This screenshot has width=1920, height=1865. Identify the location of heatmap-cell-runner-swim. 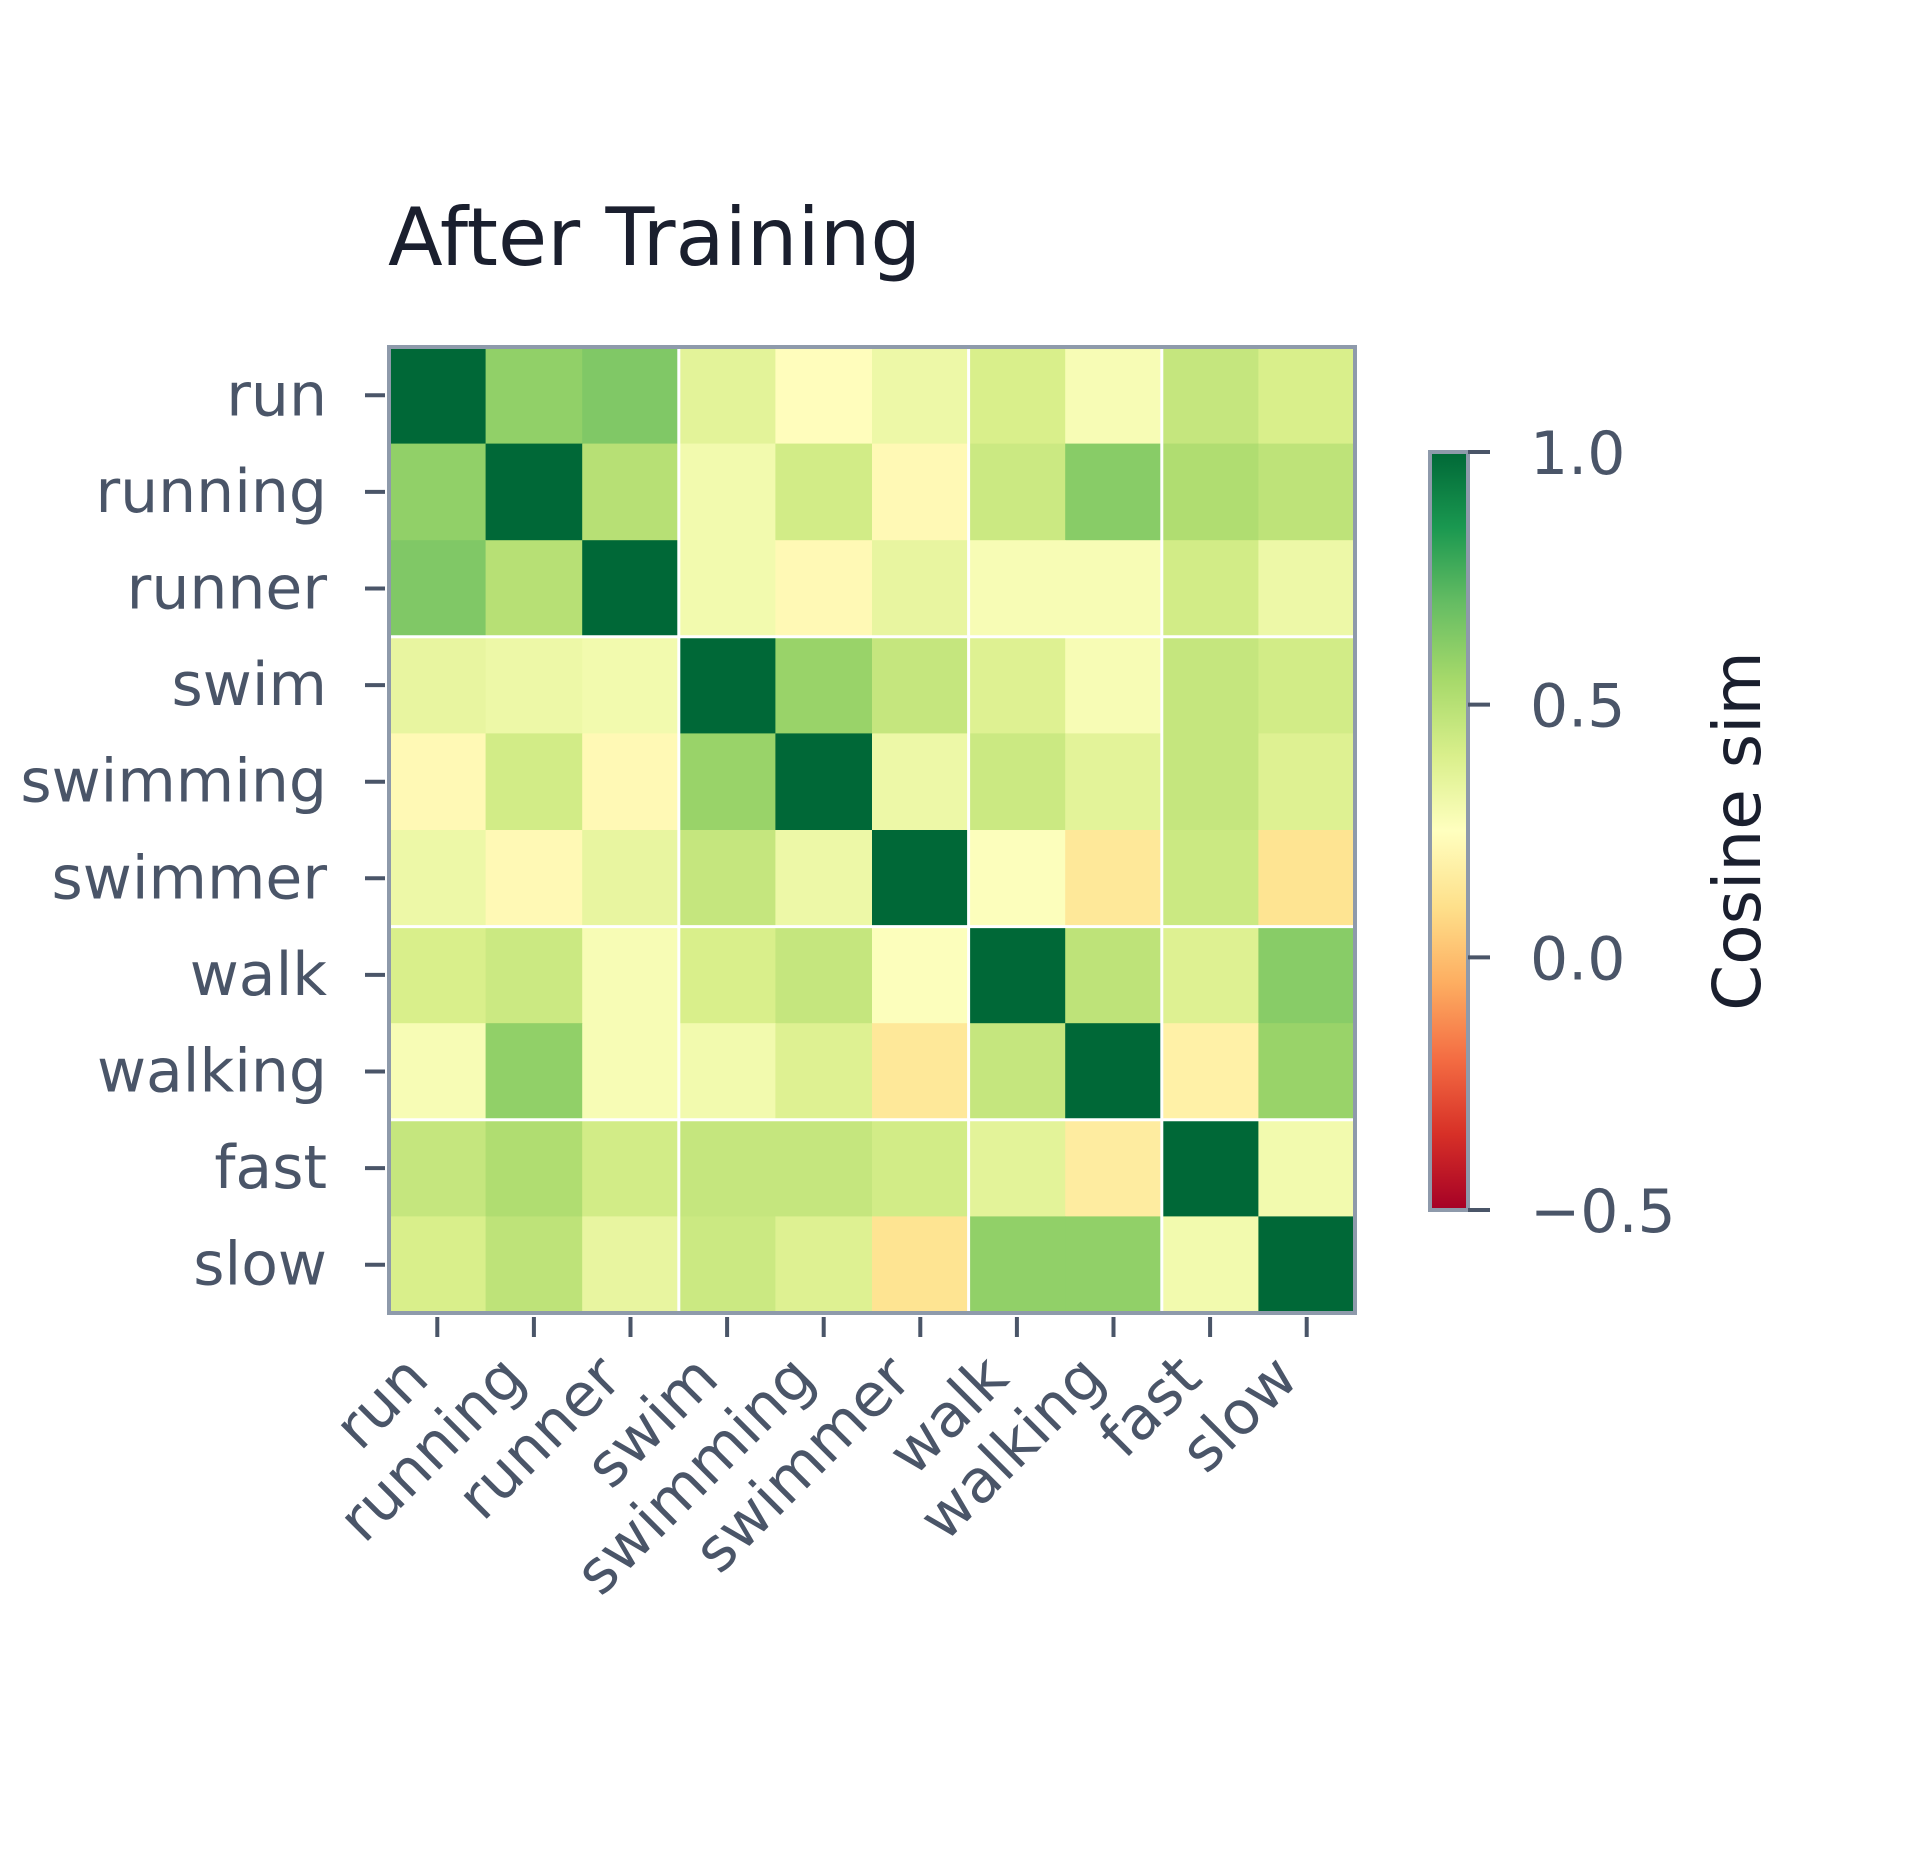
(727, 589).